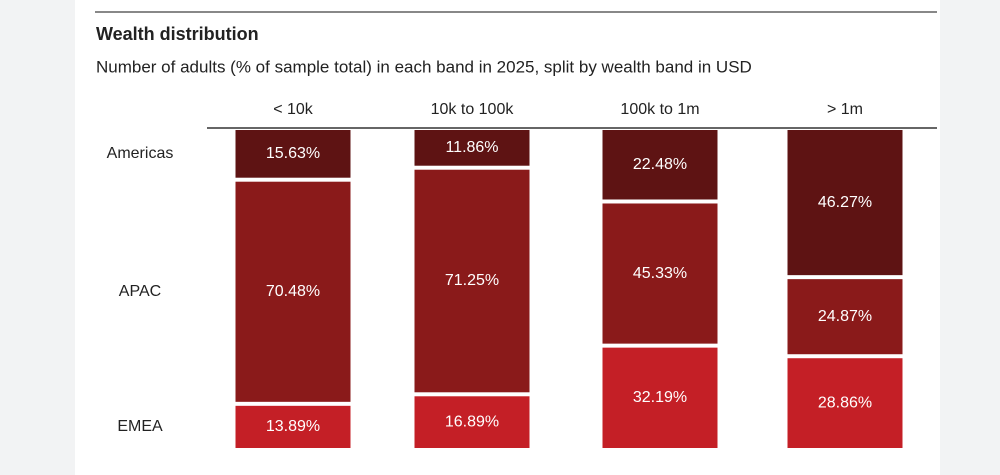 Image resolution: width=1000 pixels, height=475 pixels. I want to click on series-label: APAC, so click(140, 291).